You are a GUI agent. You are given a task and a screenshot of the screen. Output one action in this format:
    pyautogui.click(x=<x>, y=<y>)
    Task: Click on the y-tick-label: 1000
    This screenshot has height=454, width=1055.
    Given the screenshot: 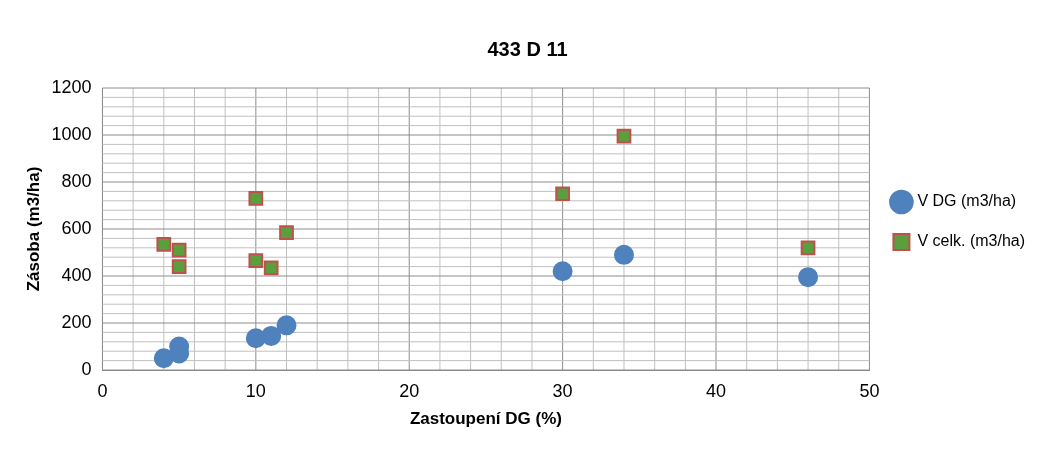 What is the action you would take?
    pyautogui.click(x=71, y=133)
    